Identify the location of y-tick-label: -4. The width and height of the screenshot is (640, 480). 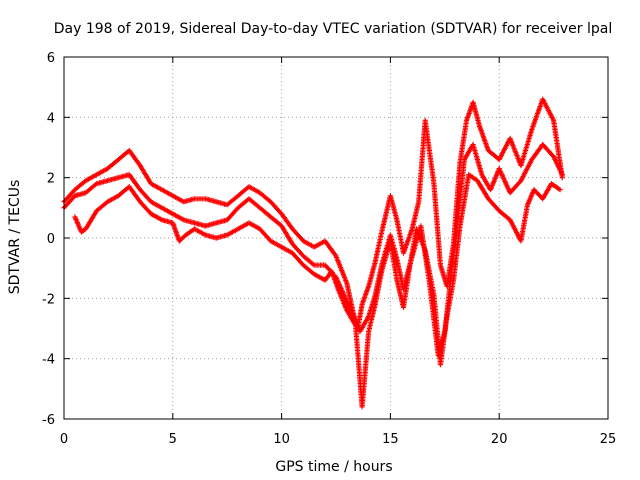
(48, 360).